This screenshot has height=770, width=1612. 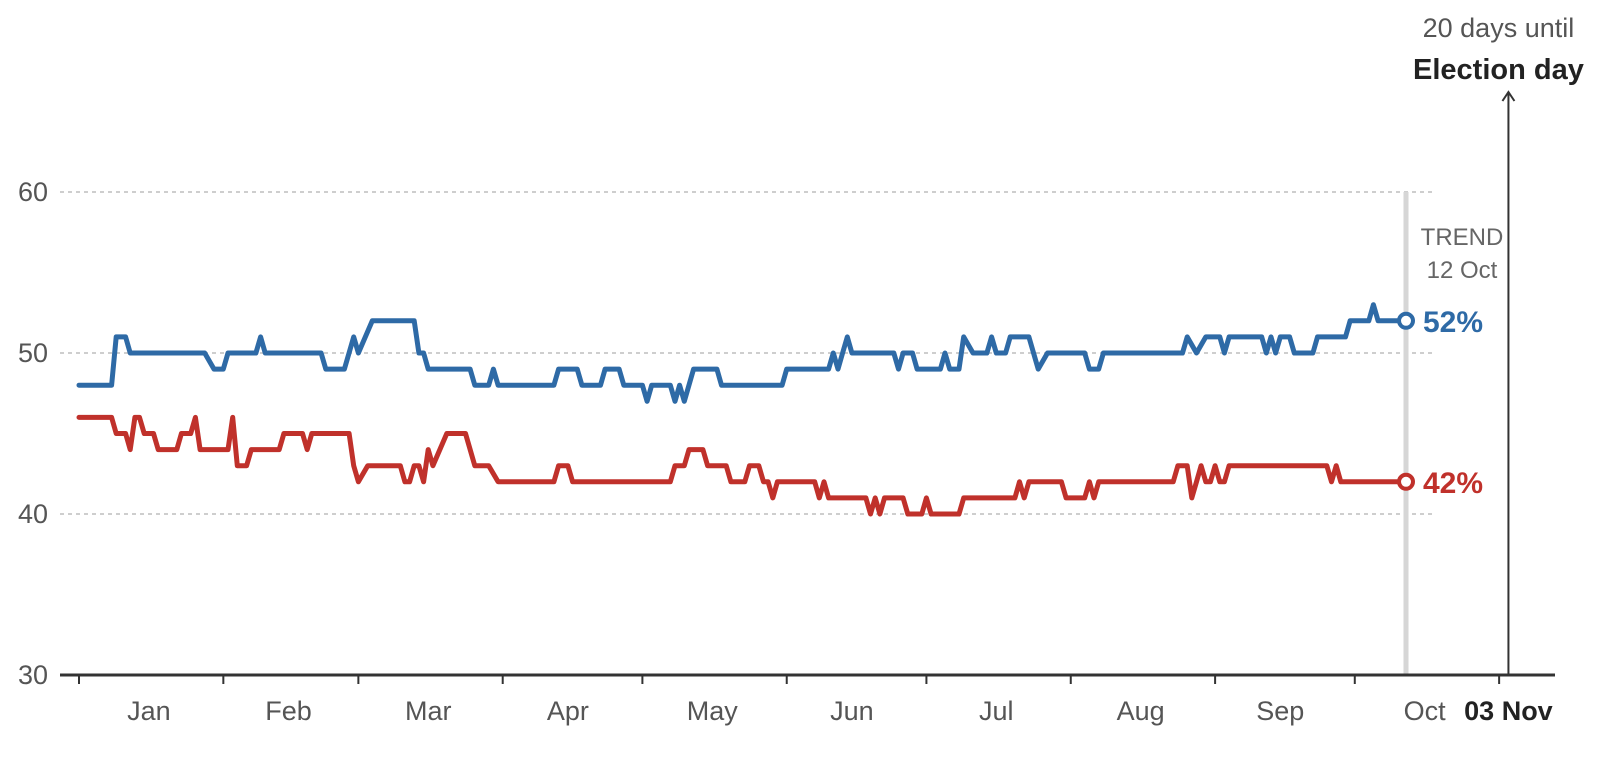 What do you see at coordinates (1508, 711) in the screenshot?
I see `x-tick-label: 03 Nov` at bounding box center [1508, 711].